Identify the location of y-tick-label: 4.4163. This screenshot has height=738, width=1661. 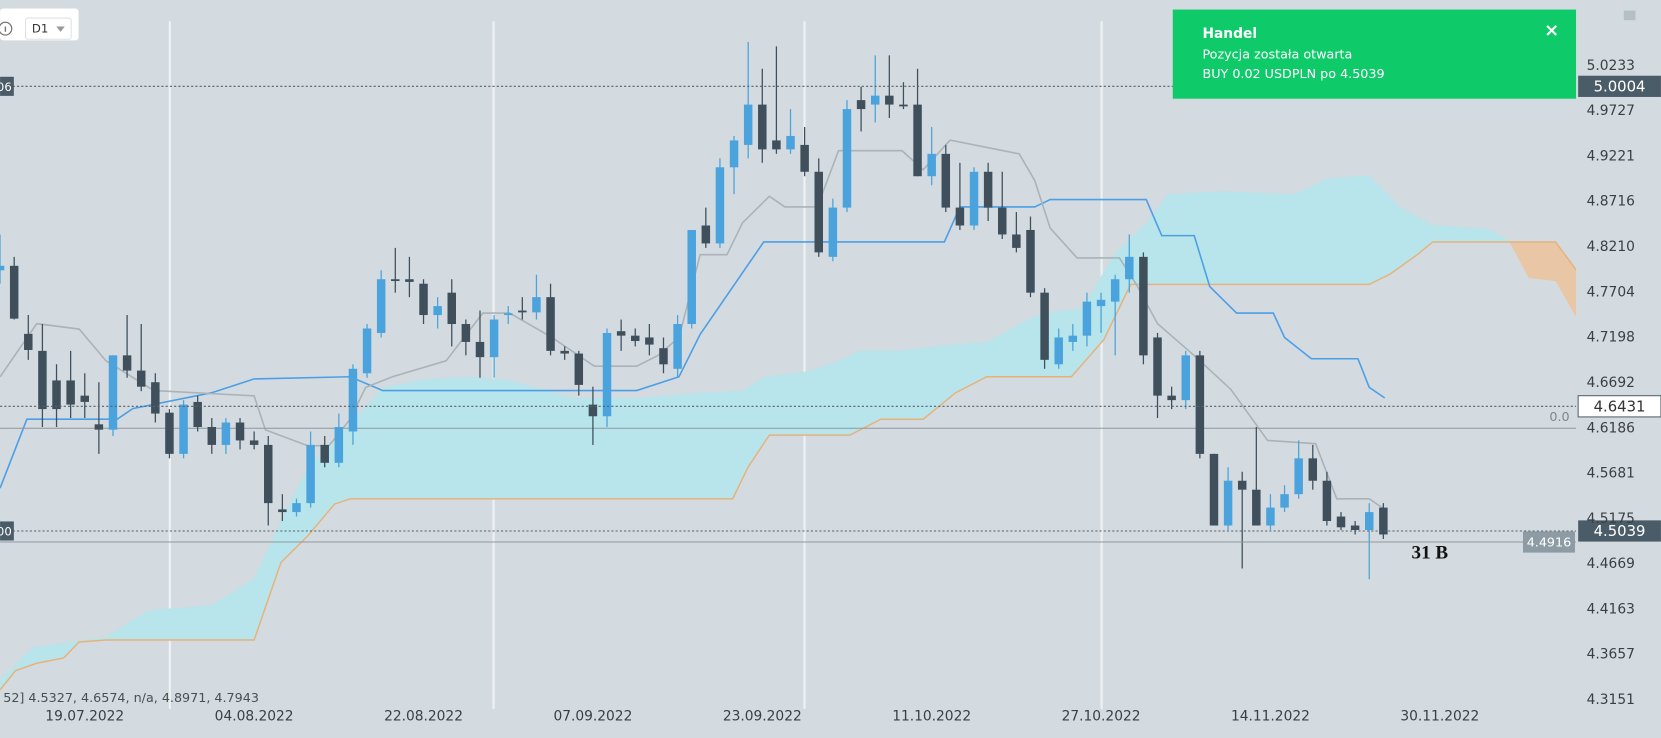
(1611, 609).